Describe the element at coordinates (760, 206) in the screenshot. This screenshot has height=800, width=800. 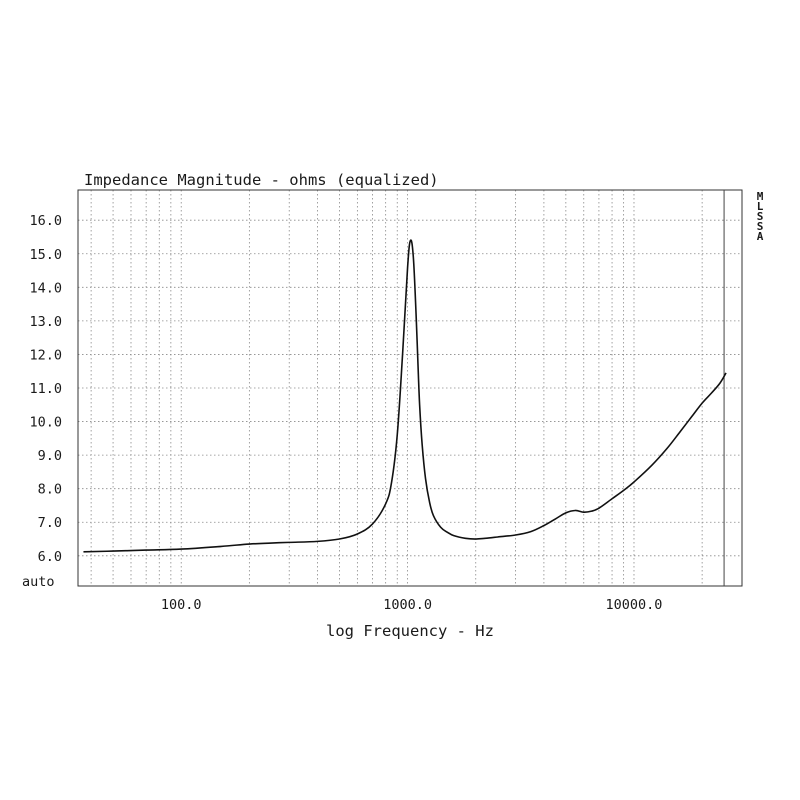
I see `brand-letter: L` at that location.